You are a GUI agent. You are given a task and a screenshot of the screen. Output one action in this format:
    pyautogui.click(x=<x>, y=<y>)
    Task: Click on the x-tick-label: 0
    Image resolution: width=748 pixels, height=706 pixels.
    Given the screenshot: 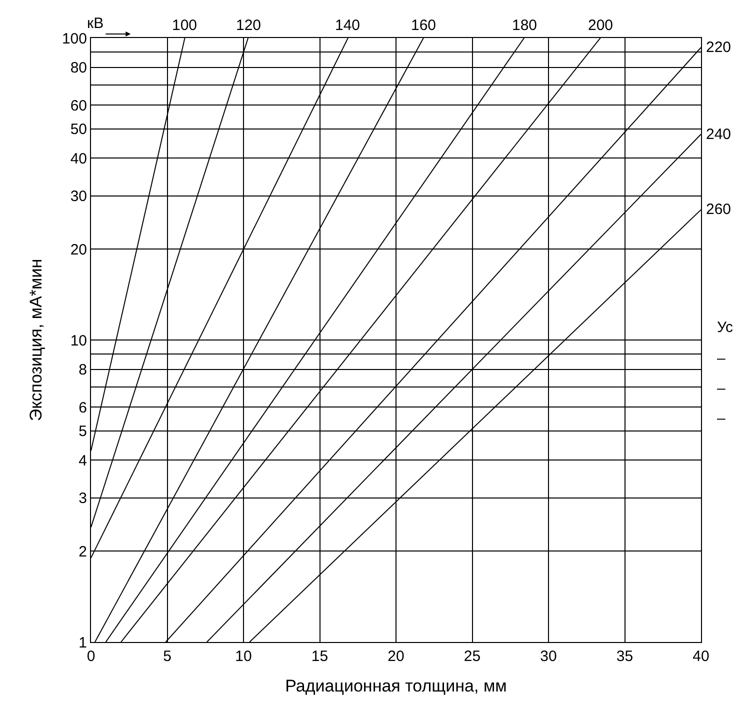 What is the action you would take?
    pyautogui.click(x=91, y=656)
    